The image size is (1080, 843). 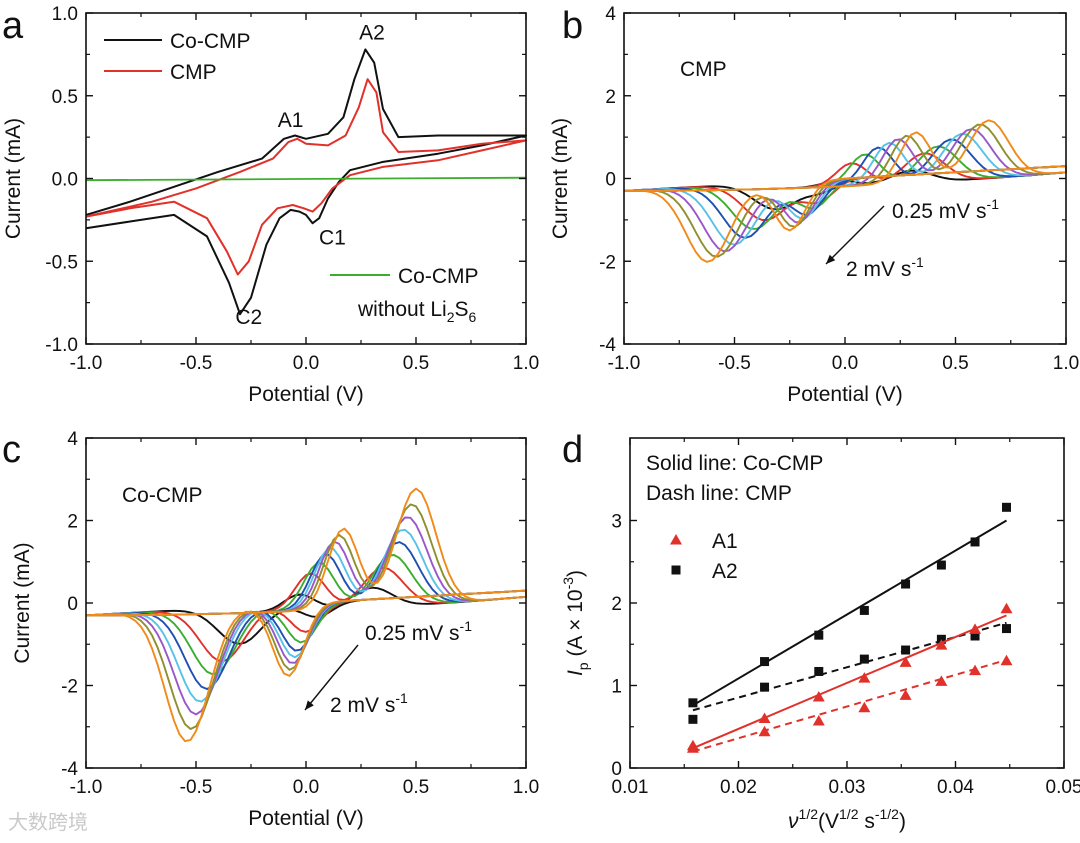 I want to click on peak-label: C2, so click(x=248, y=317).